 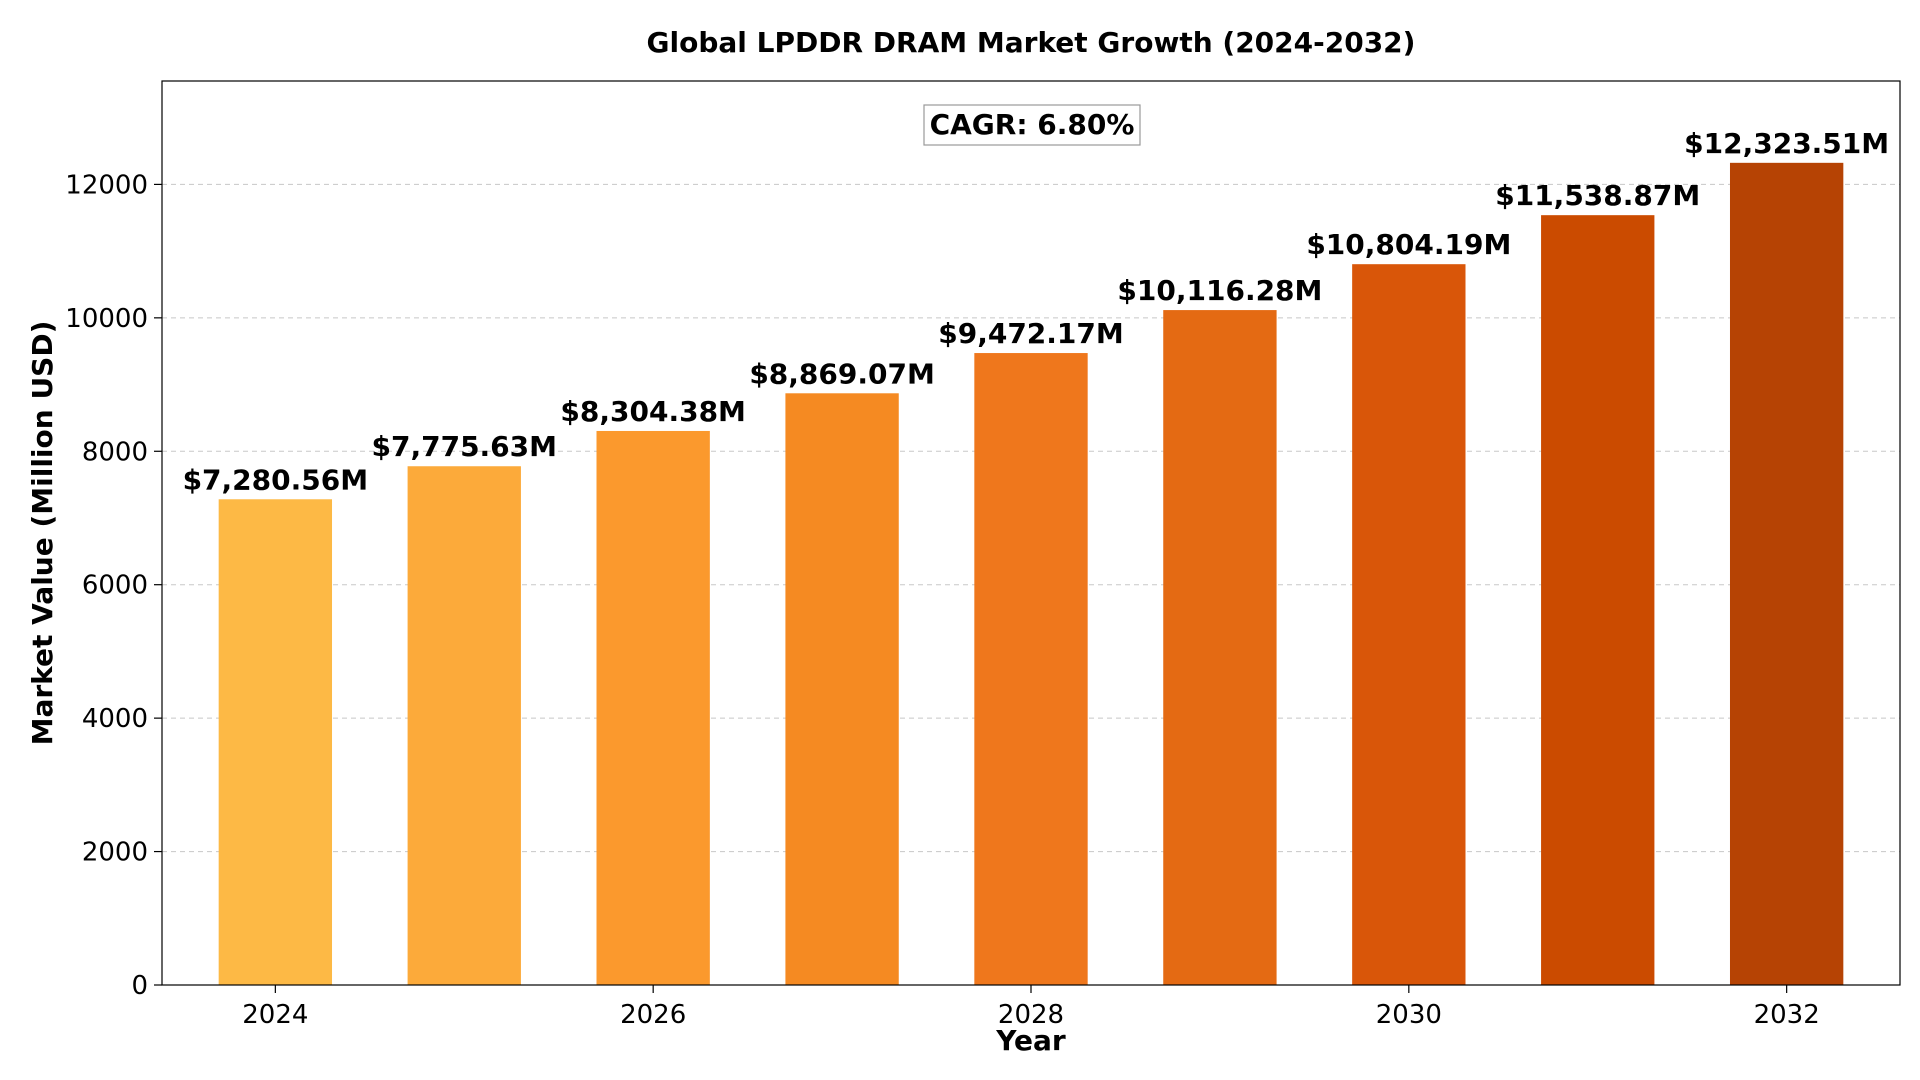 What do you see at coordinates (1787, 1015) in the screenshot?
I see `x-tick-label: 2032` at bounding box center [1787, 1015].